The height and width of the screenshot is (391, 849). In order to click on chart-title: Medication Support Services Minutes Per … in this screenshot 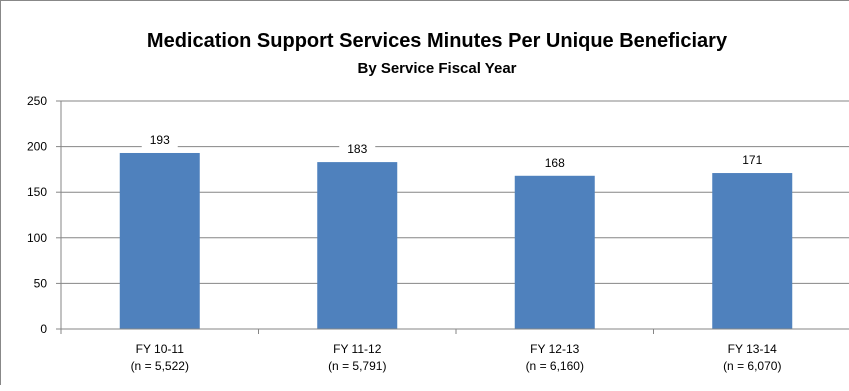, I will do `click(437, 41)`.